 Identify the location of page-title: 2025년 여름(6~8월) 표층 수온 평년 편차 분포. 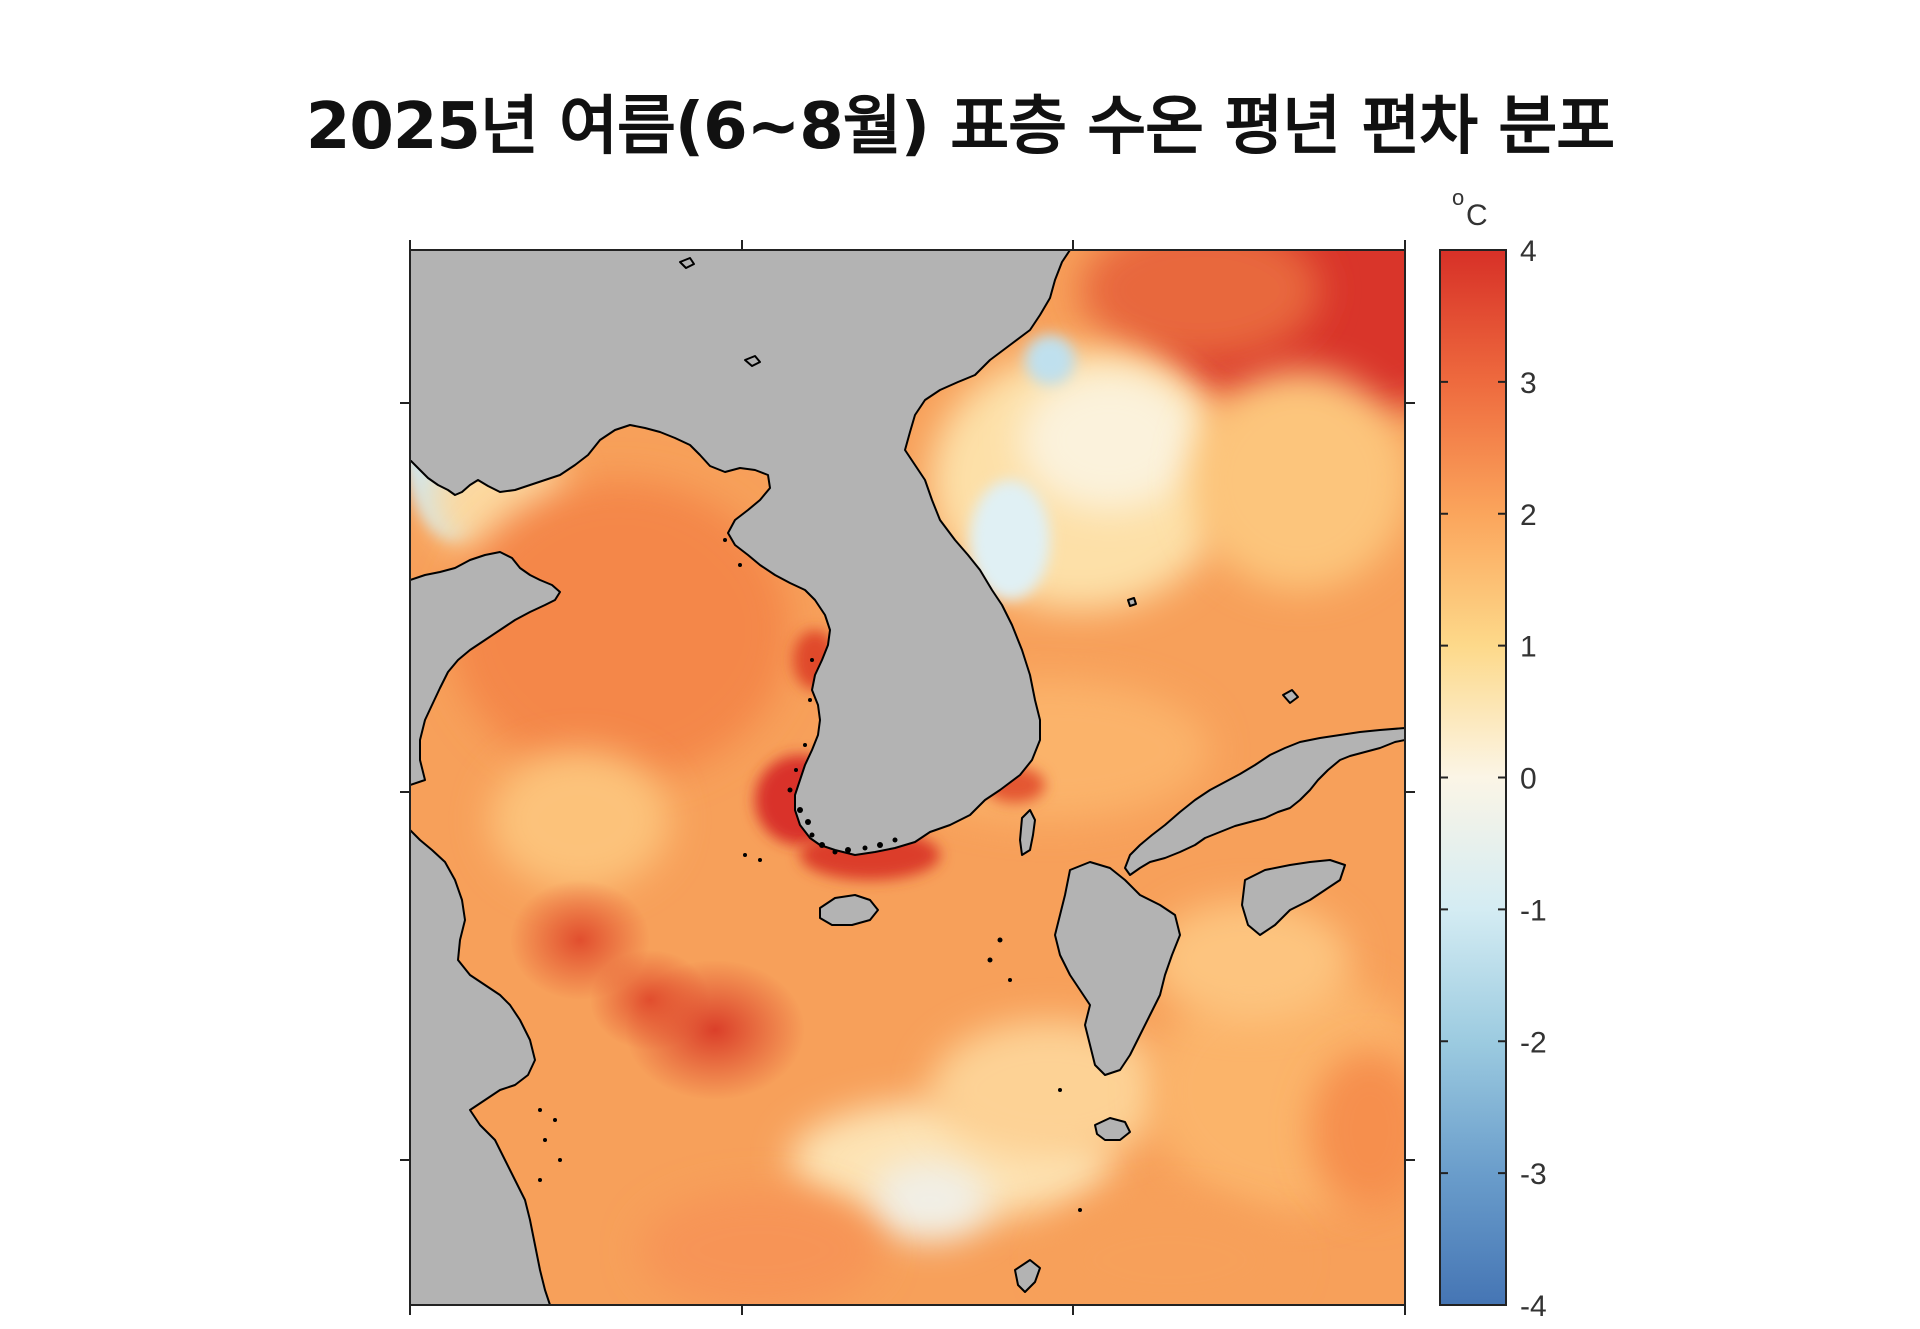
(960, 127).